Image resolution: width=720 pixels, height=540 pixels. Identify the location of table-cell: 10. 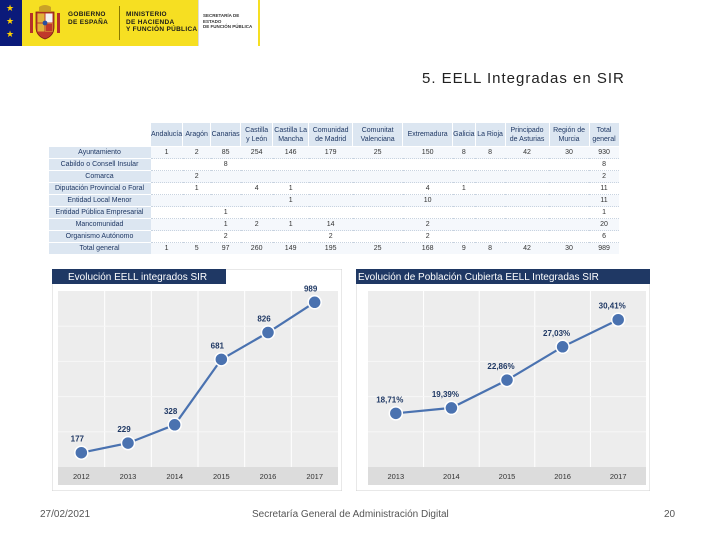
(427, 200).